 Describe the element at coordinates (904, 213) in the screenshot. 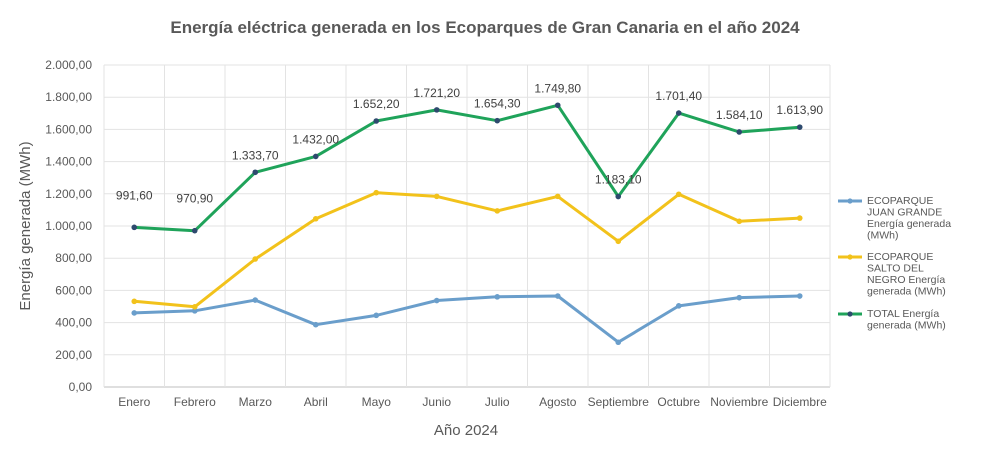

I see `legend-label: JUAN GRANDE` at that location.